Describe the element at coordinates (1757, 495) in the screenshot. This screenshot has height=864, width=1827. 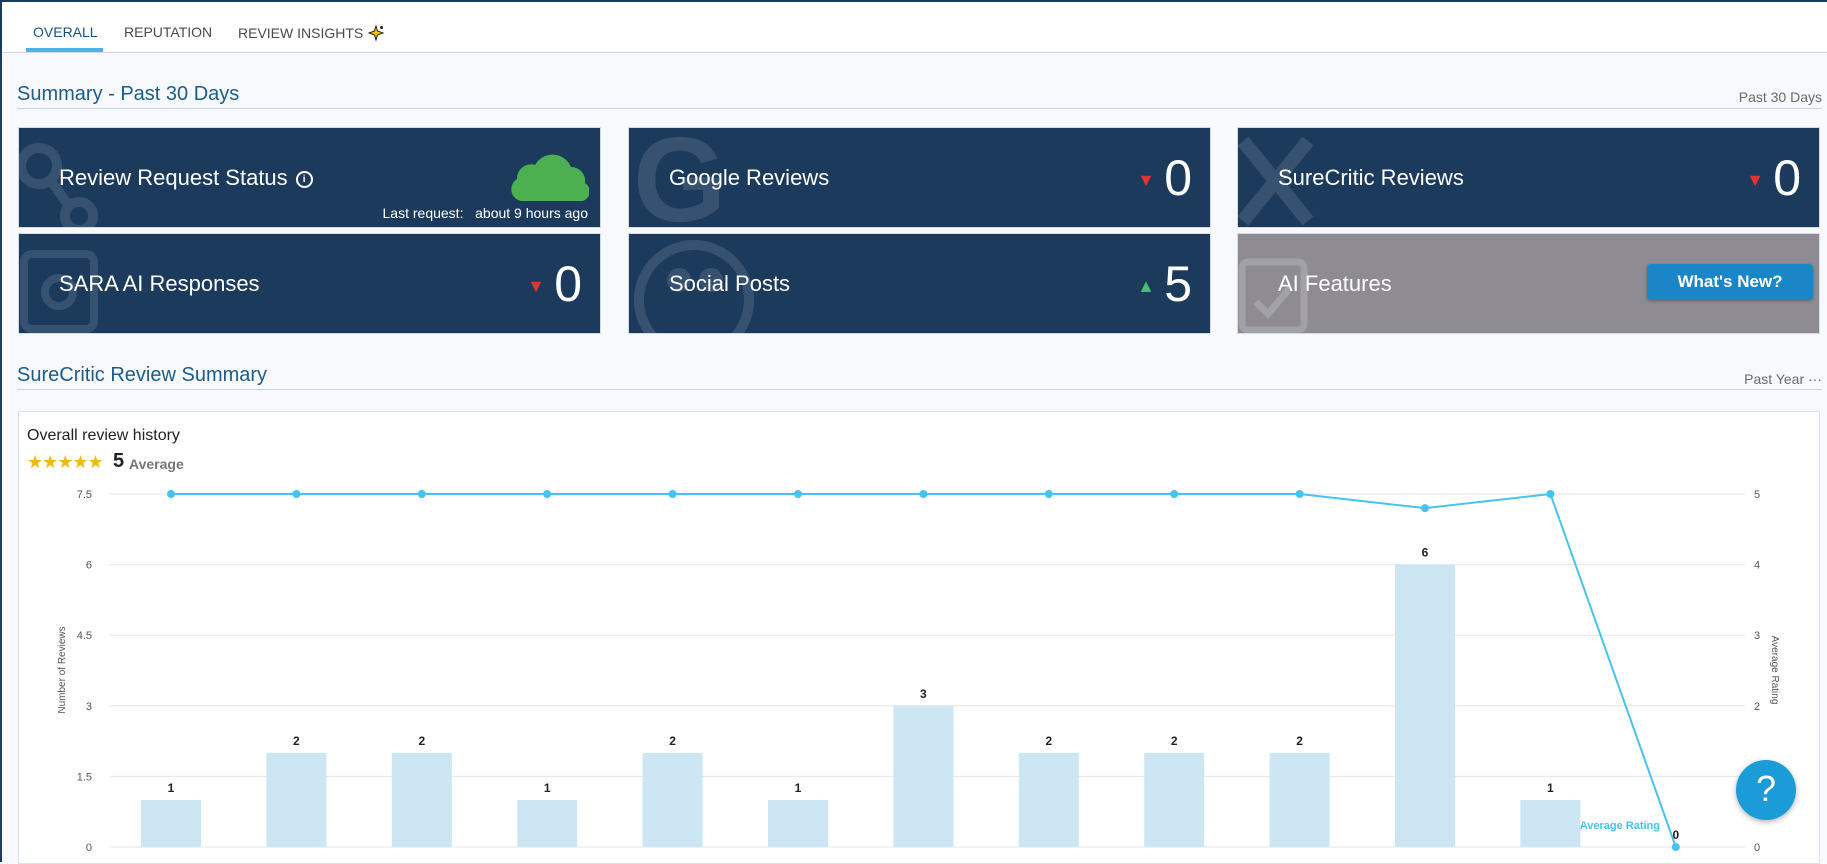
I see `y2-tick-label: 5` at that location.